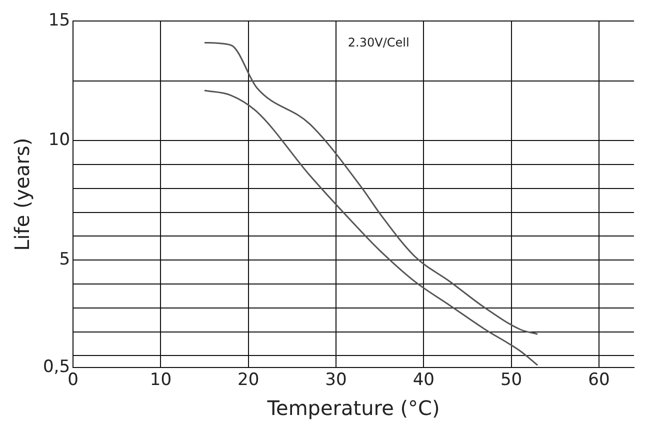  Describe the element at coordinates (59, 140) in the screenshot. I see `y-tick-label: 10` at that location.